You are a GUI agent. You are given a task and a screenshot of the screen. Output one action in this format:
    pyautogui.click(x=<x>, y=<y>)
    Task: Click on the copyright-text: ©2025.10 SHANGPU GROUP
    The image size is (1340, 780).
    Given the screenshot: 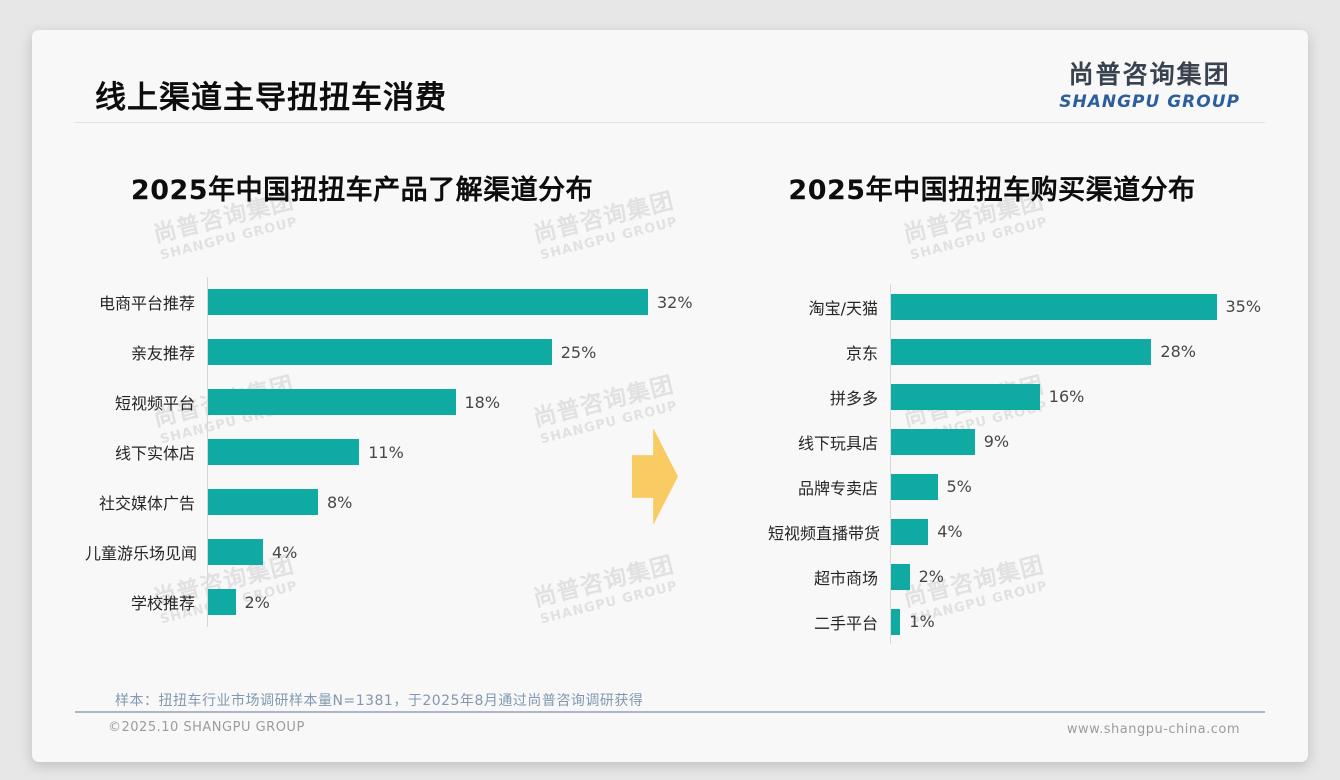 What is the action you would take?
    pyautogui.click(x=206, y=727)
    